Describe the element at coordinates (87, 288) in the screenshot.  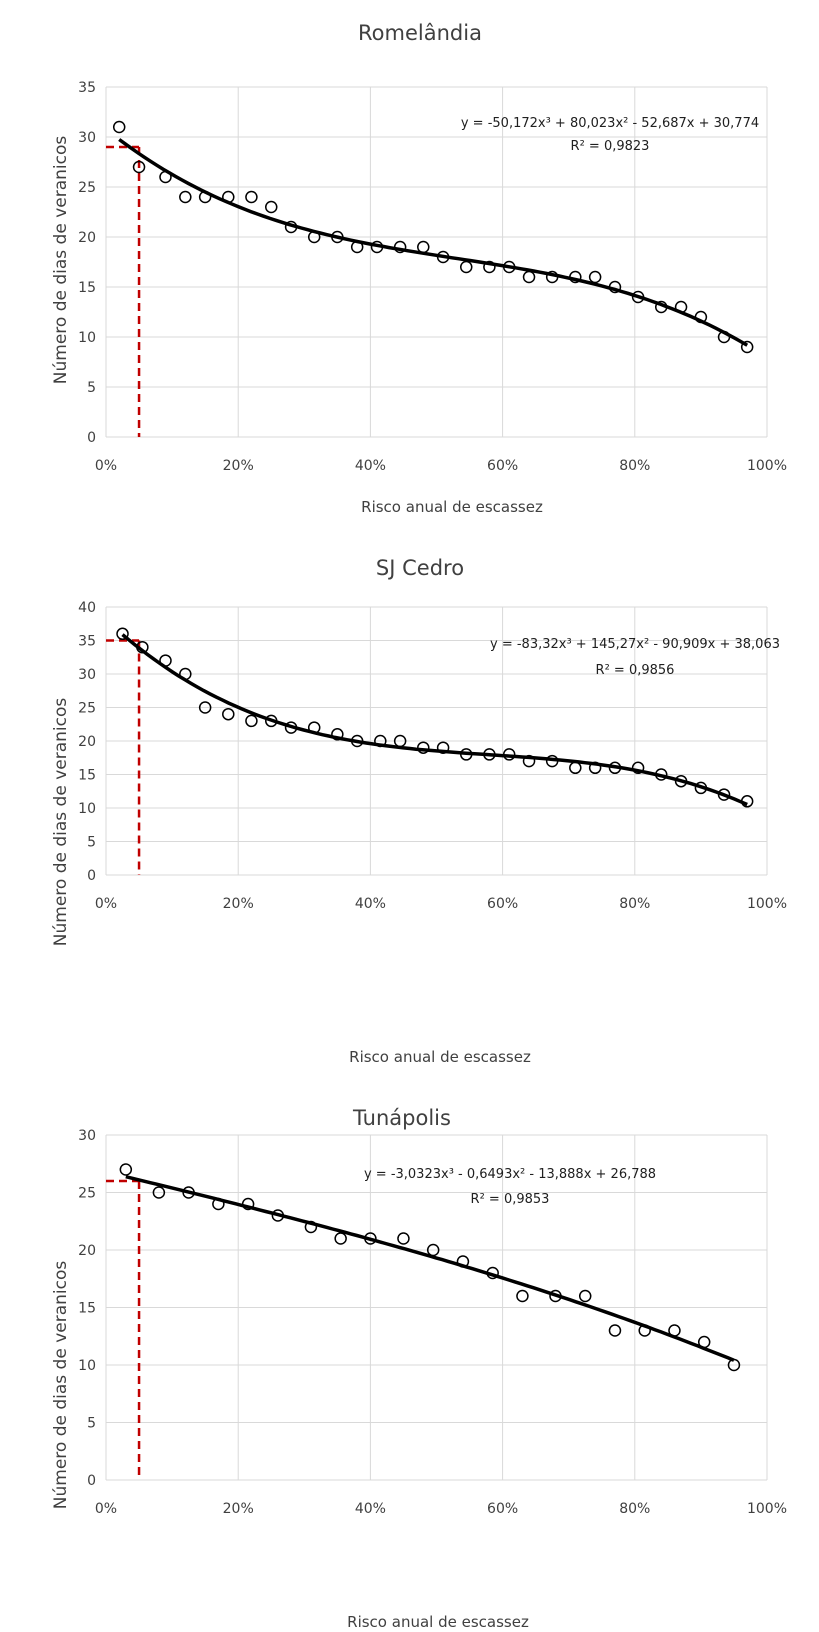
I see `y-tick-label: 15` at that location.